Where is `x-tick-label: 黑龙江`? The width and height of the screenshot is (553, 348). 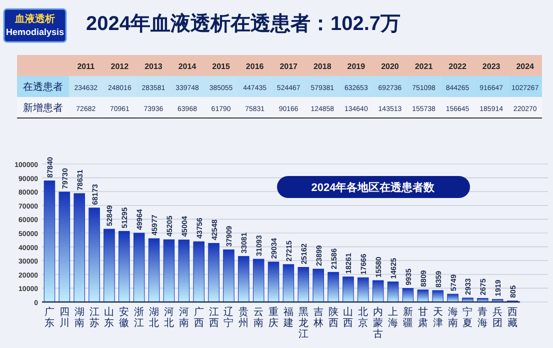
x-tick-label: 黑龙江 is located at coordinates (303, 323).